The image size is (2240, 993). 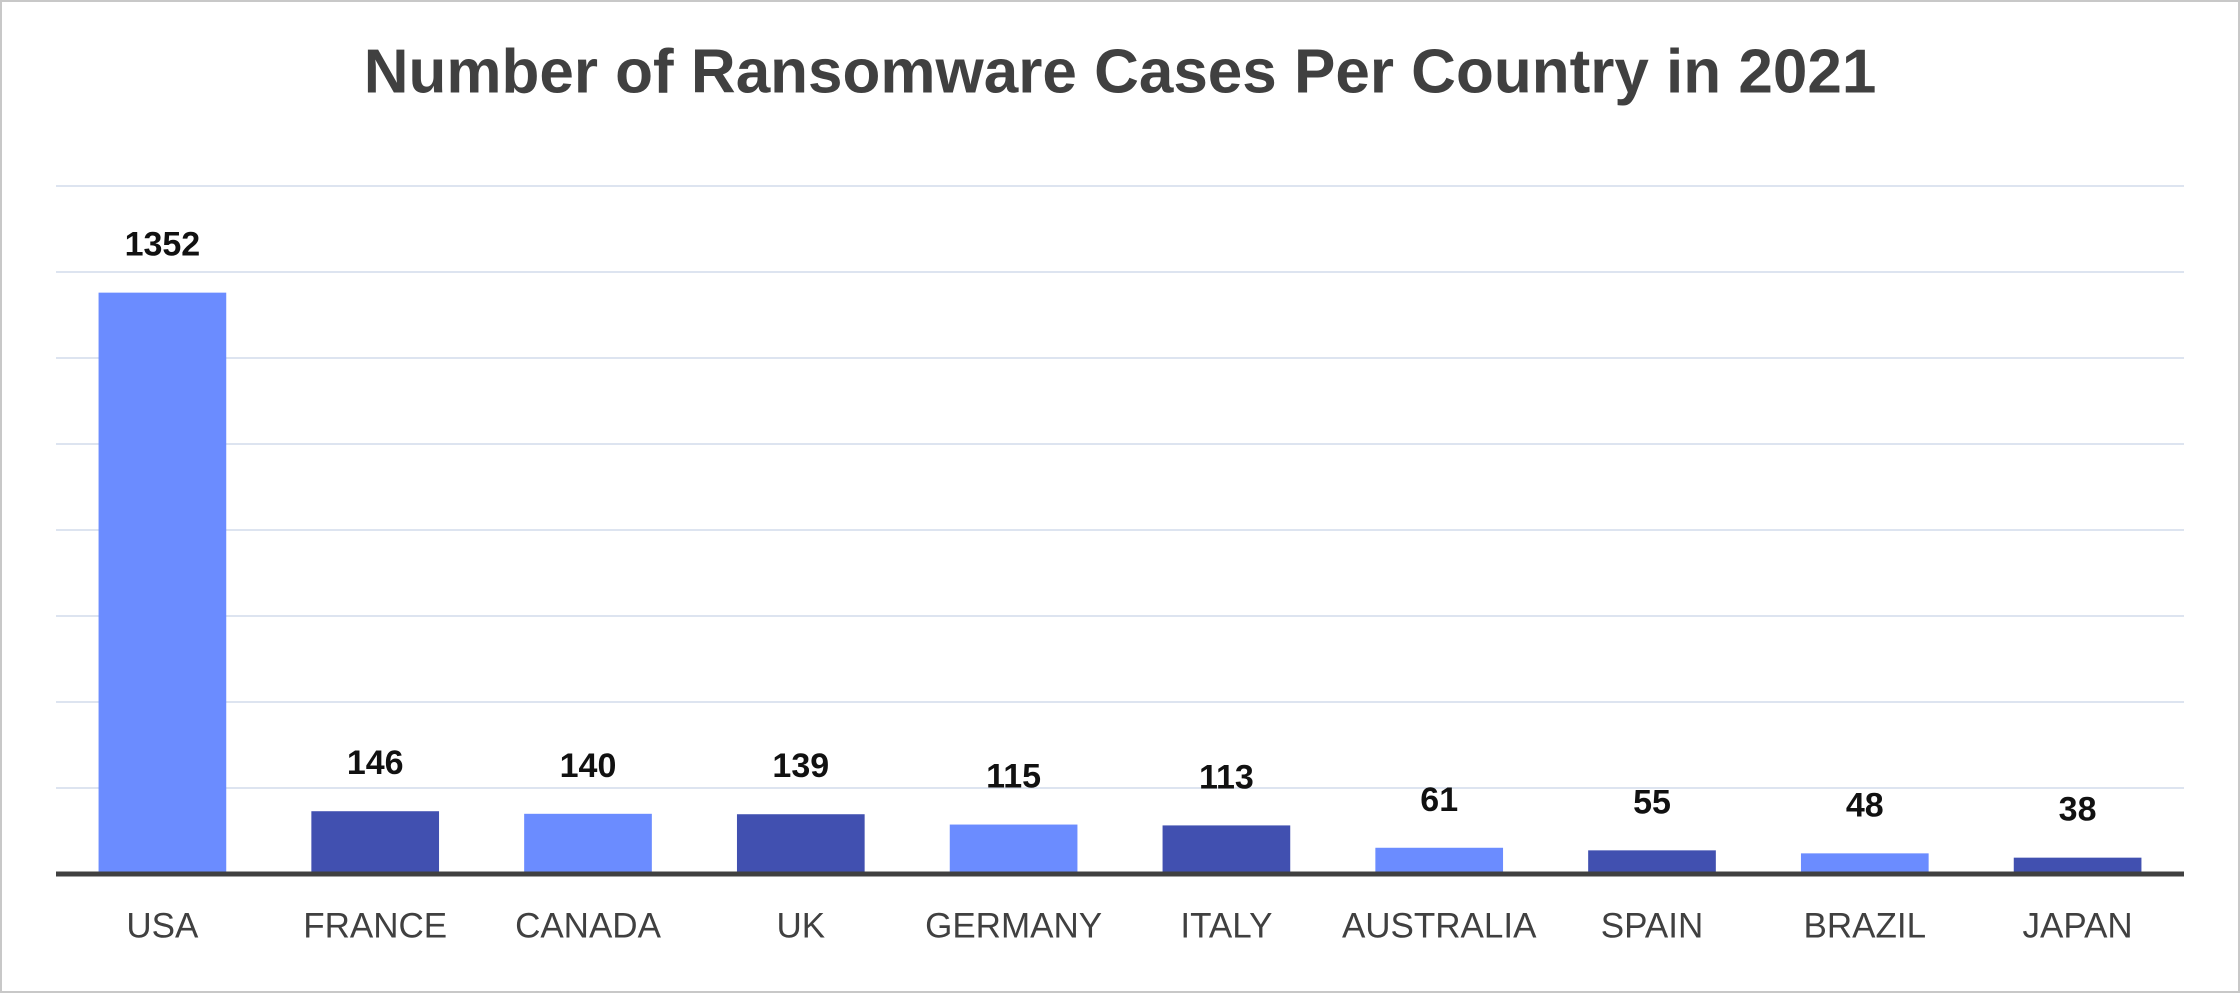 What do you see at coordinates (800, 925) in the screenshot?
I see `x-tick-label: UK` at bounding box center [800, 925].